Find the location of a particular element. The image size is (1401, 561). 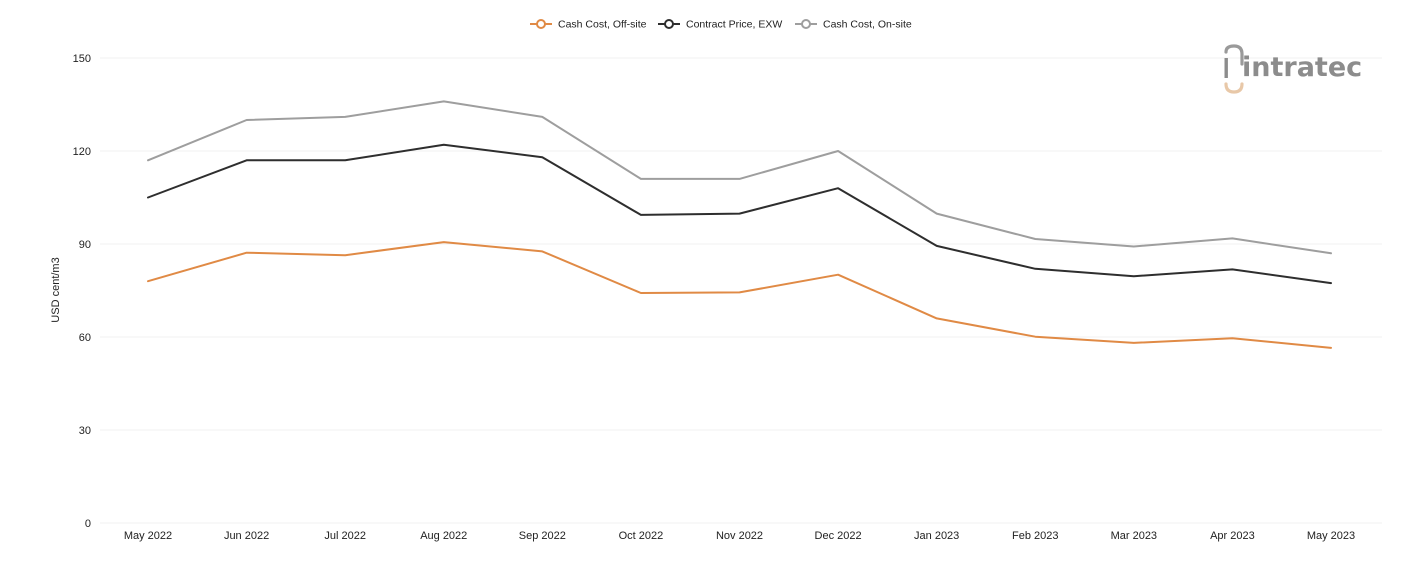

x-tick-label: Aug 2022 is located at coordinates (443, 536).